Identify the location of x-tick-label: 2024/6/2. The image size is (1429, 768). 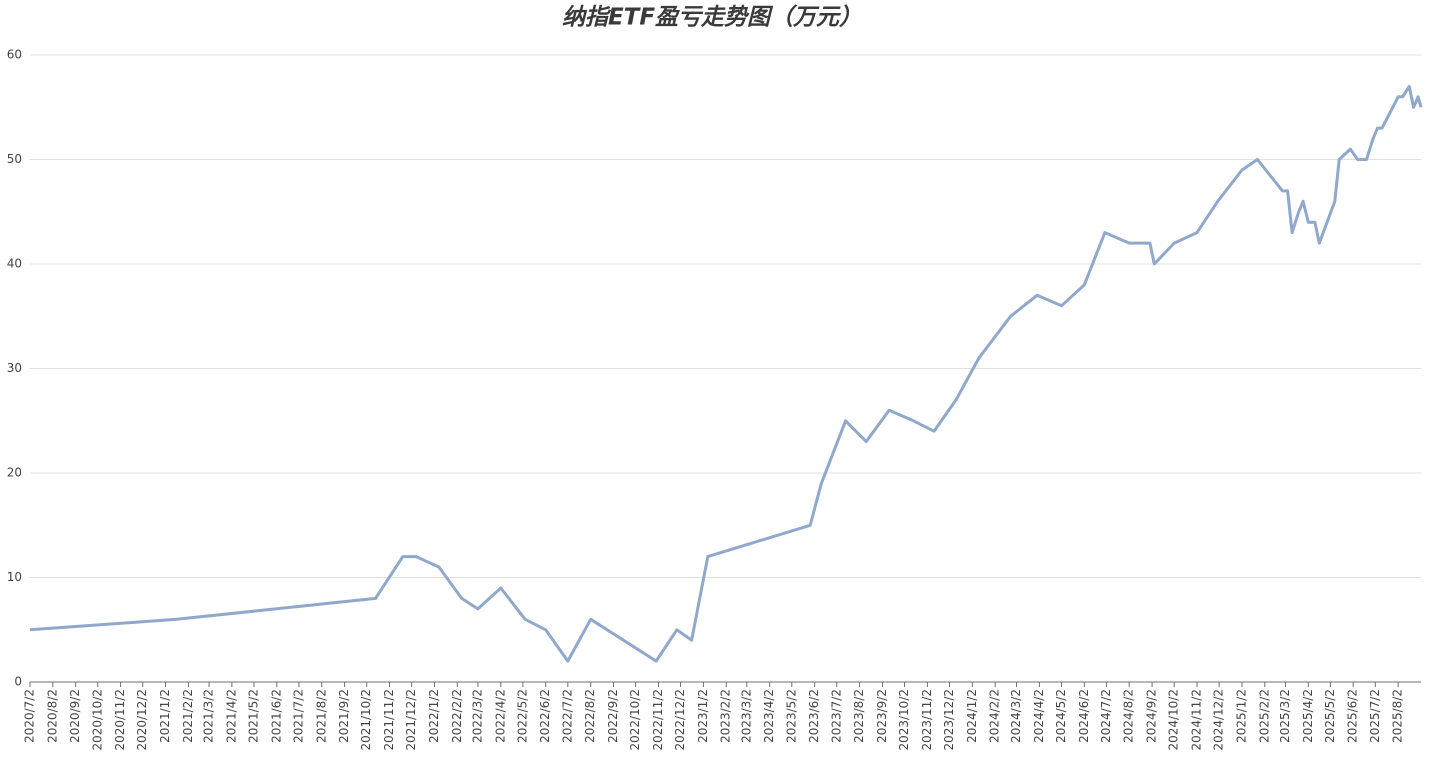
(1084, 716).